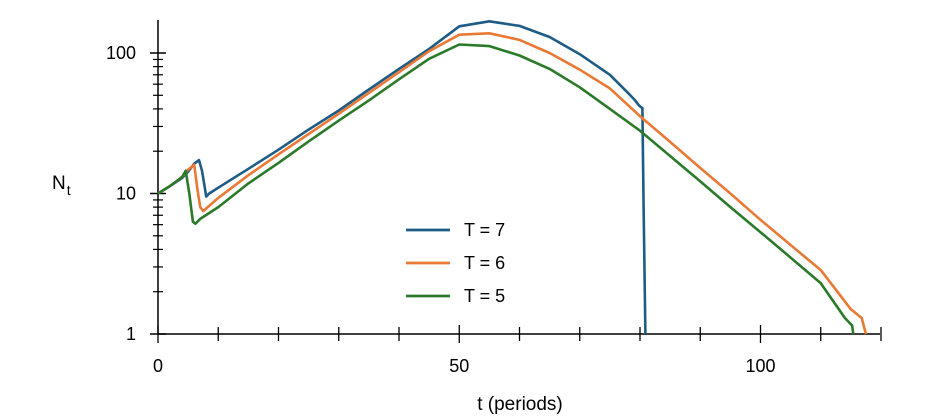 This screenshot has height=419, width=934. Describe the element at coordinates (484, 263) in the screenshot. I see `legend-label: T = 6` at that location.